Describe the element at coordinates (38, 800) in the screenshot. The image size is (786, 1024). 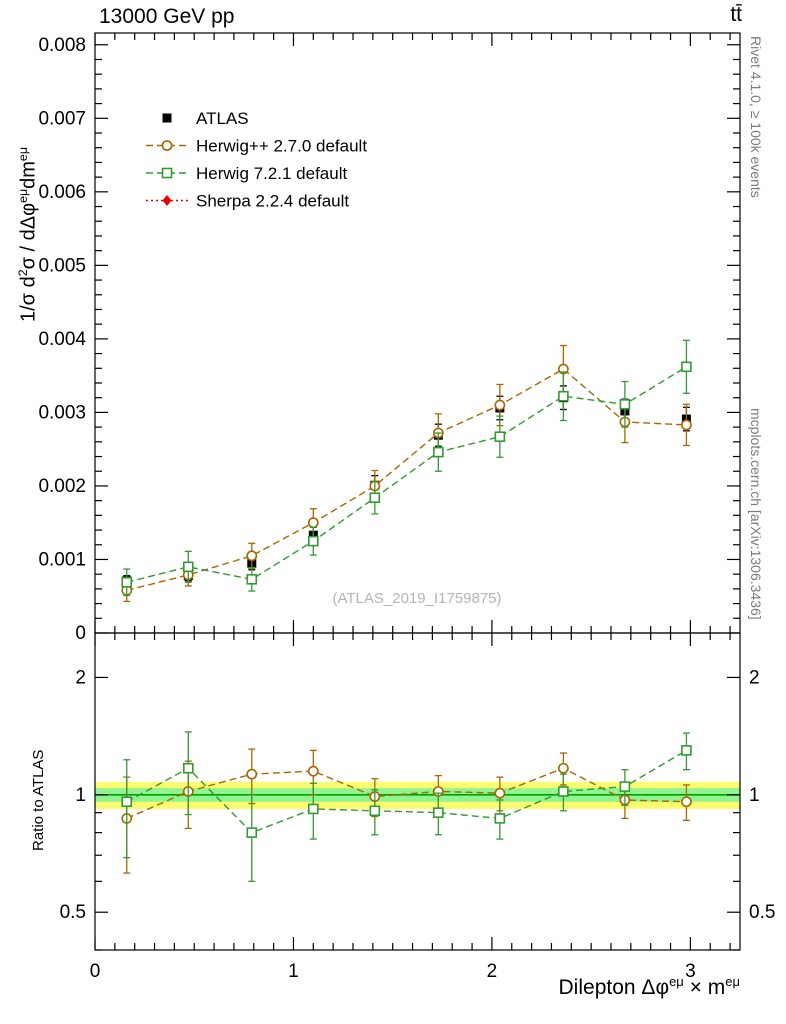
I see `ratio-y-axis-label: Ratio to ATLAS` at that location.